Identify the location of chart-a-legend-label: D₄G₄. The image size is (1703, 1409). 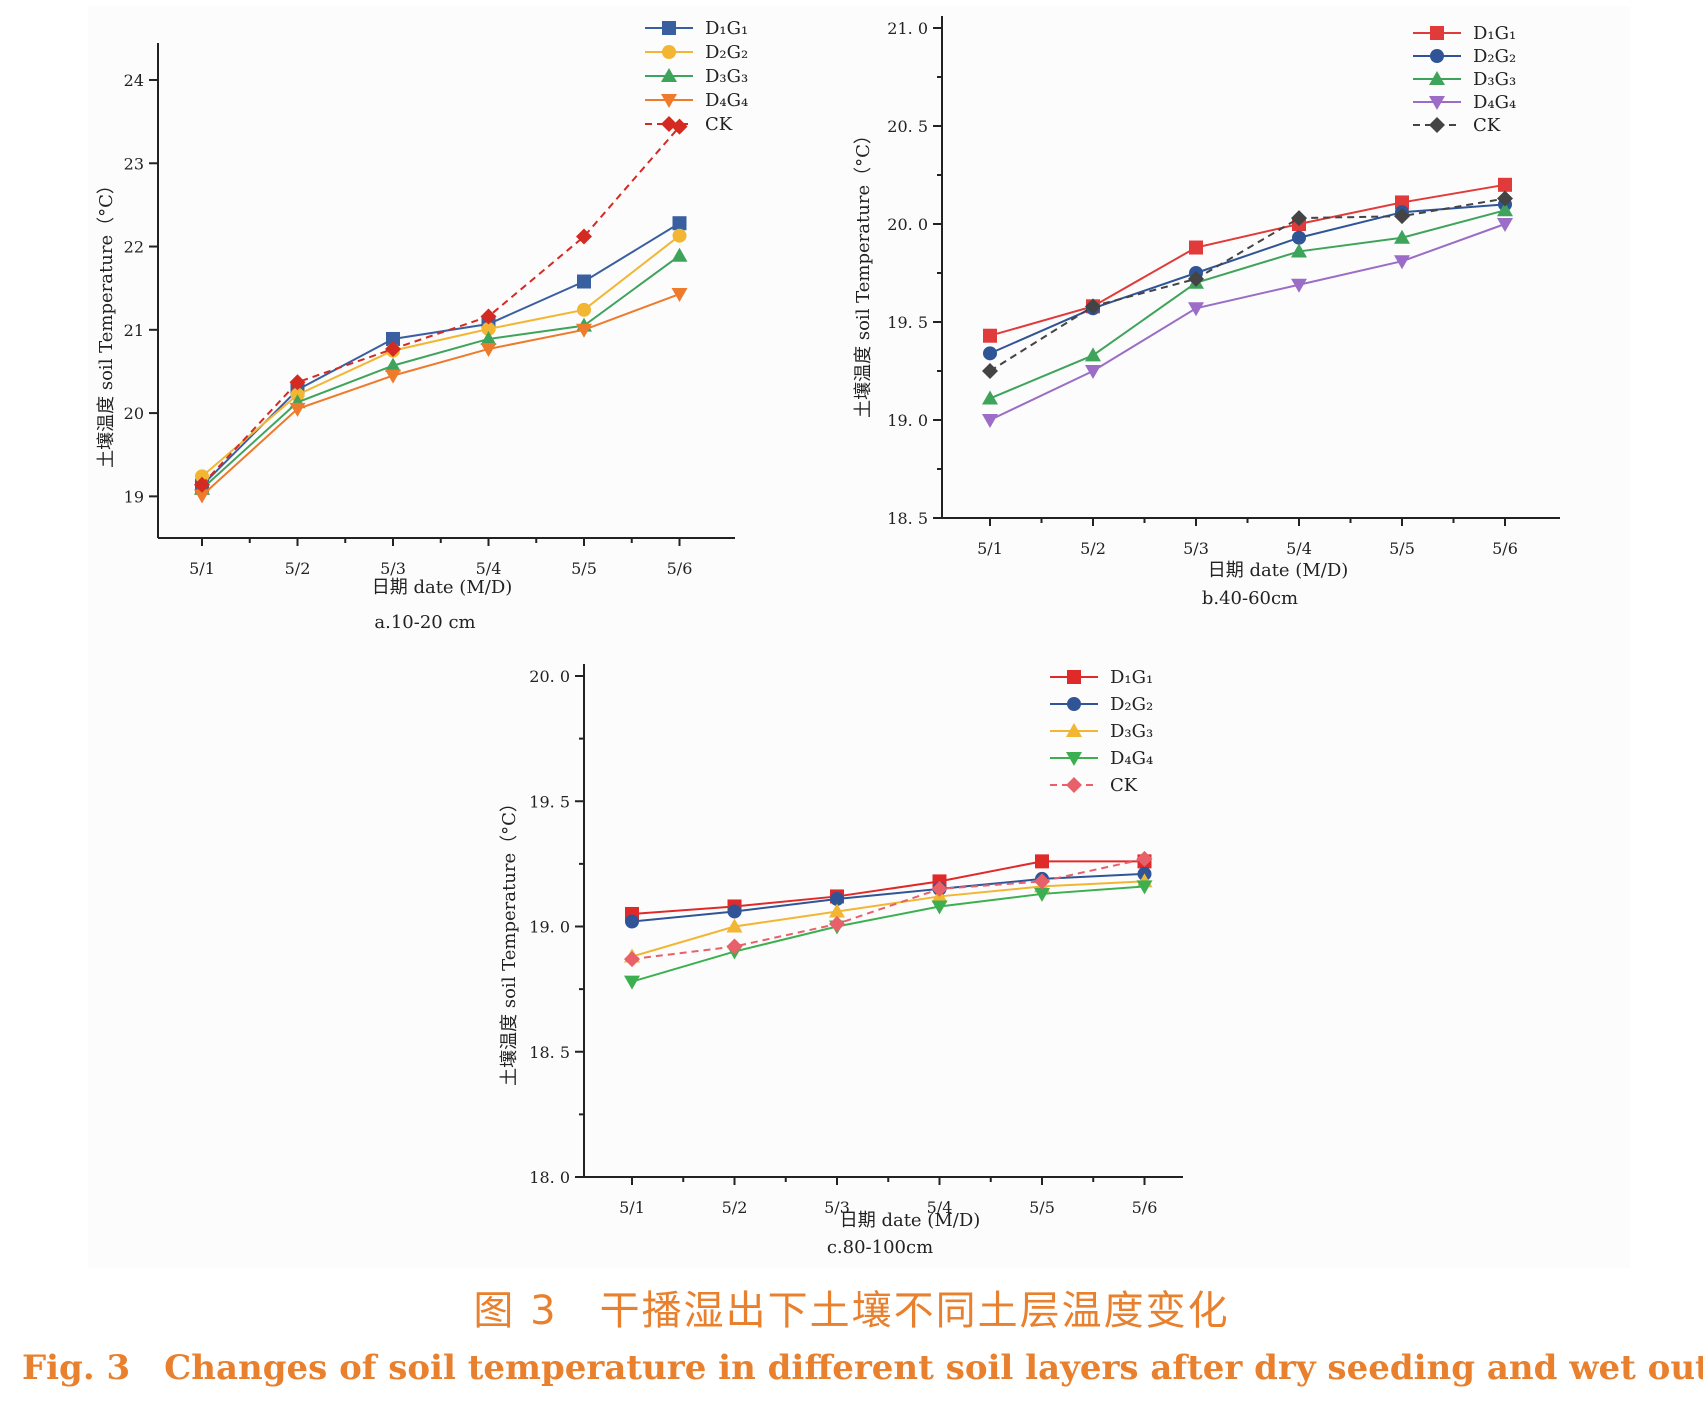
(726, 100).